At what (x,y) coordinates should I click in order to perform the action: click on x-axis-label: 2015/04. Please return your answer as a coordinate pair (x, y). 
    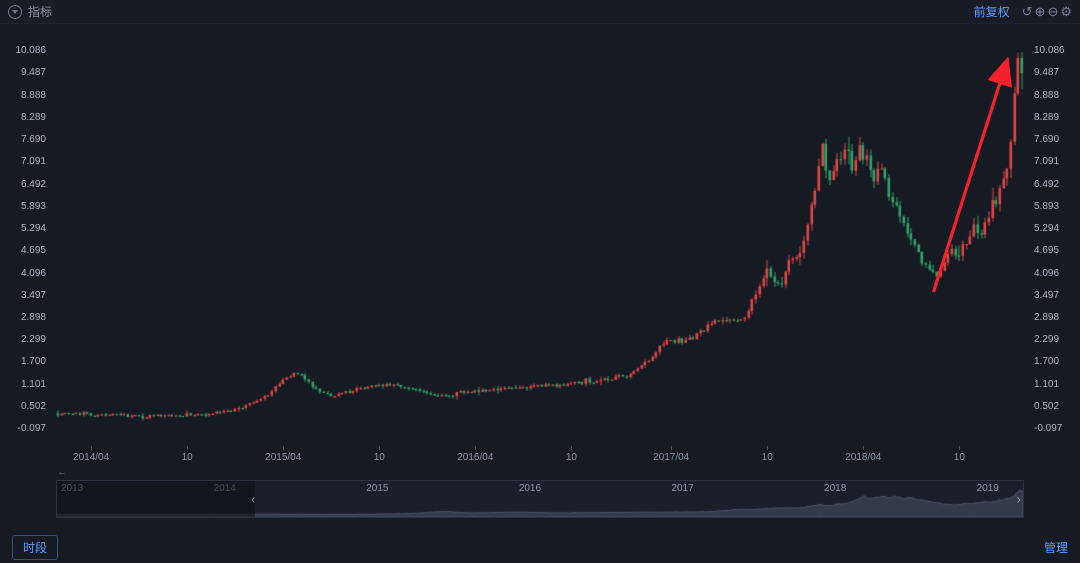
    Looking at the image, I should click on (283, 457).